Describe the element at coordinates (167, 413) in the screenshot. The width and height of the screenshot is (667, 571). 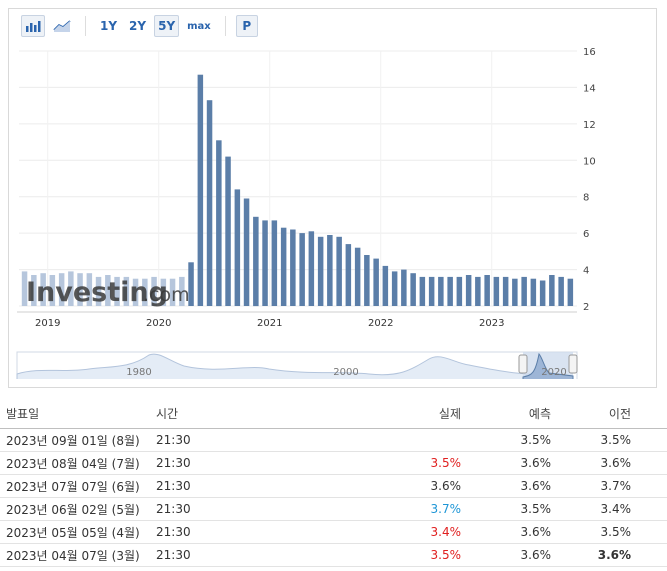
I see `header-time: 시간` at that location.